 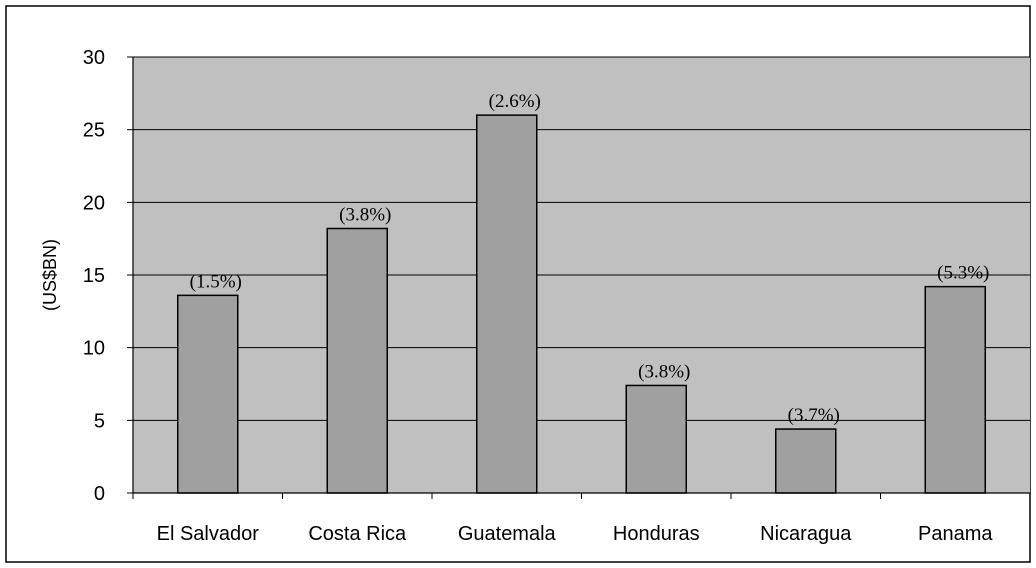 What do you see at coordinates (94, 58) in the screenshot?
I see `y-tick-label: 30` at bounding box center [94, 58].